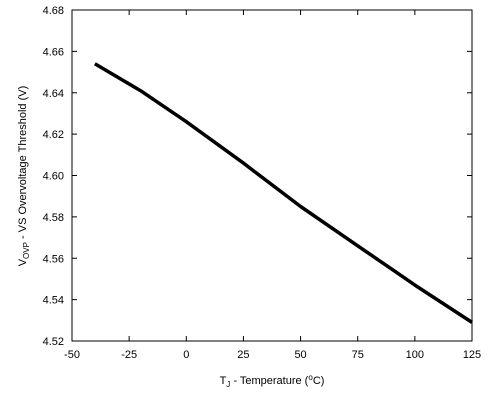  I want to click on y-axis-label: VOVP - VS Overvoltage Threshold (V), so click(24, 176).